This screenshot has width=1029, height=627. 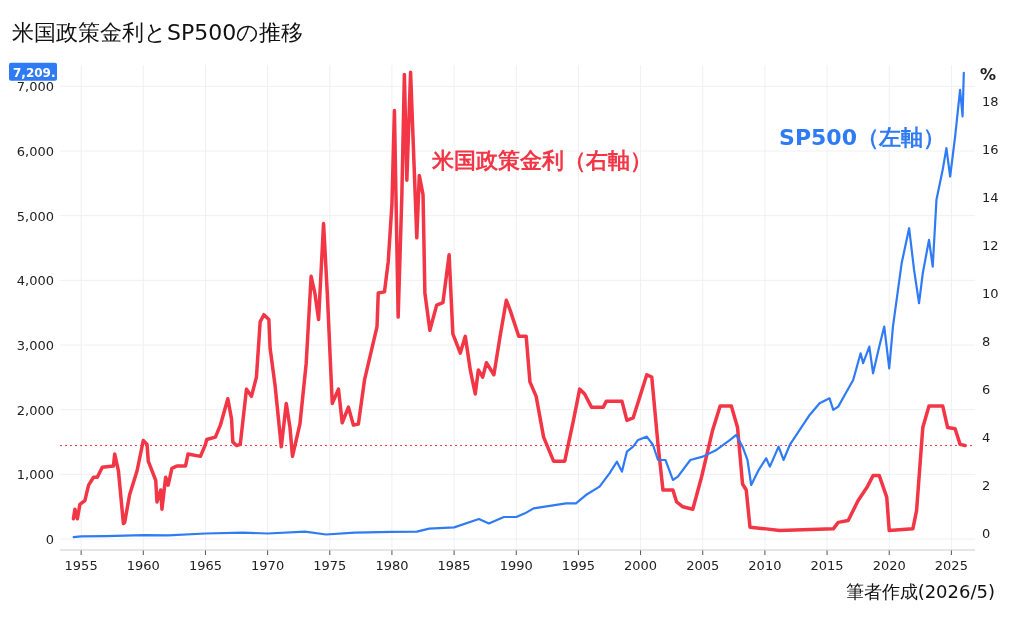 What do you see at coordinates (986, 534) in the screenshot?
I see `y2-tick-label: 0` at bounding box center [986, 534].